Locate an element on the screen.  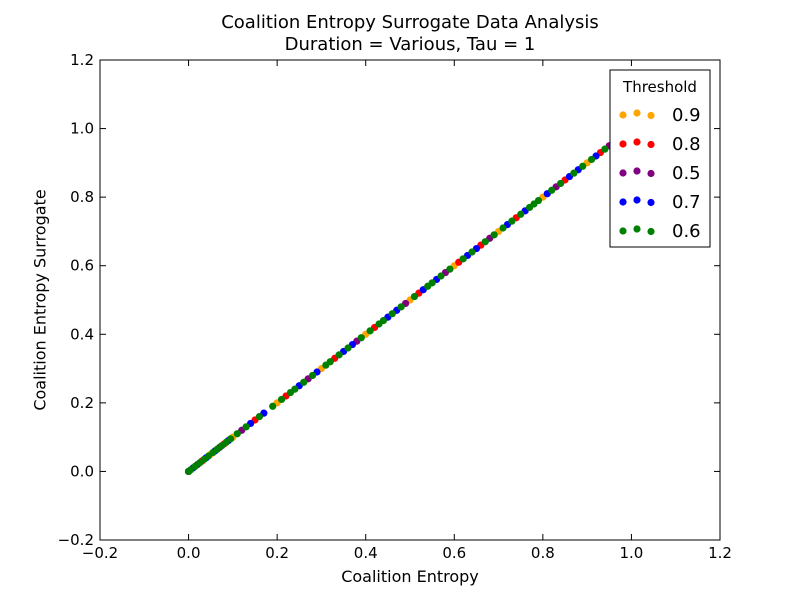
y-tick-label: 0.4 is located at coordinates (82, 334).